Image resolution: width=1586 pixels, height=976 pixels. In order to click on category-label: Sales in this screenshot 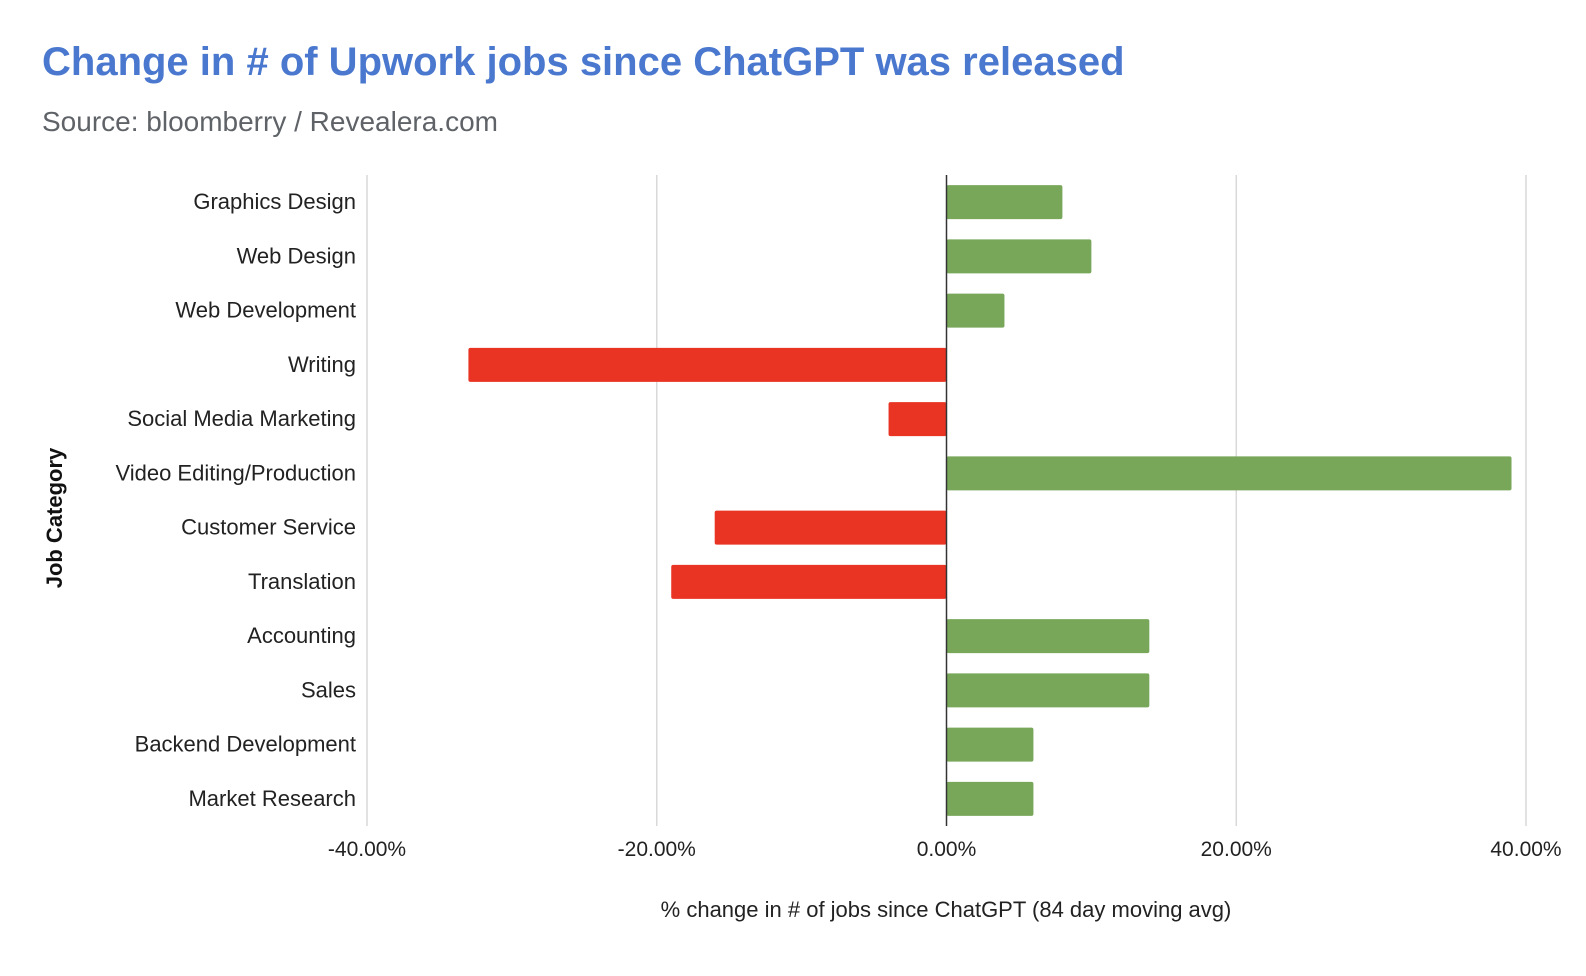, I will do `click(328, 689)`.